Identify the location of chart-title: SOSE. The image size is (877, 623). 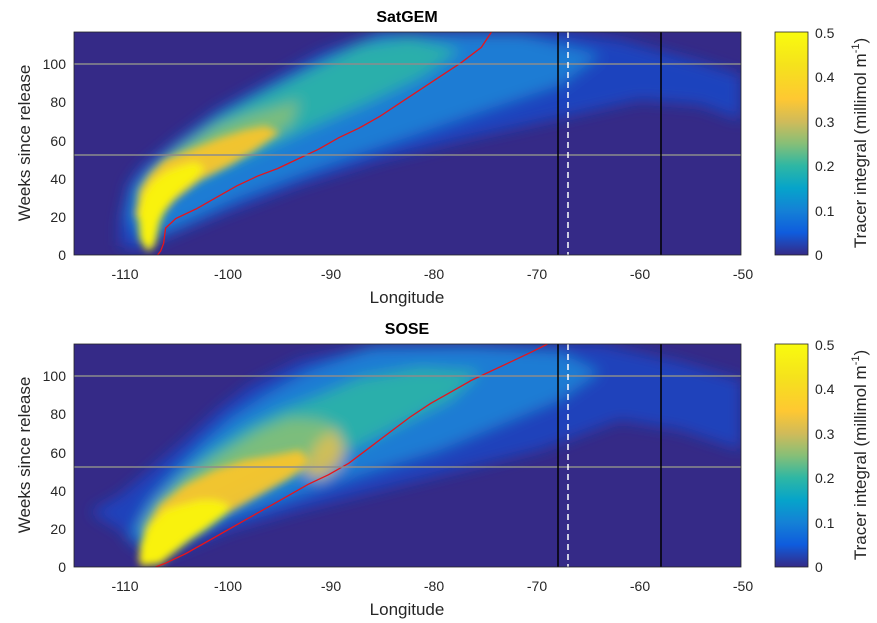
(407, 329).